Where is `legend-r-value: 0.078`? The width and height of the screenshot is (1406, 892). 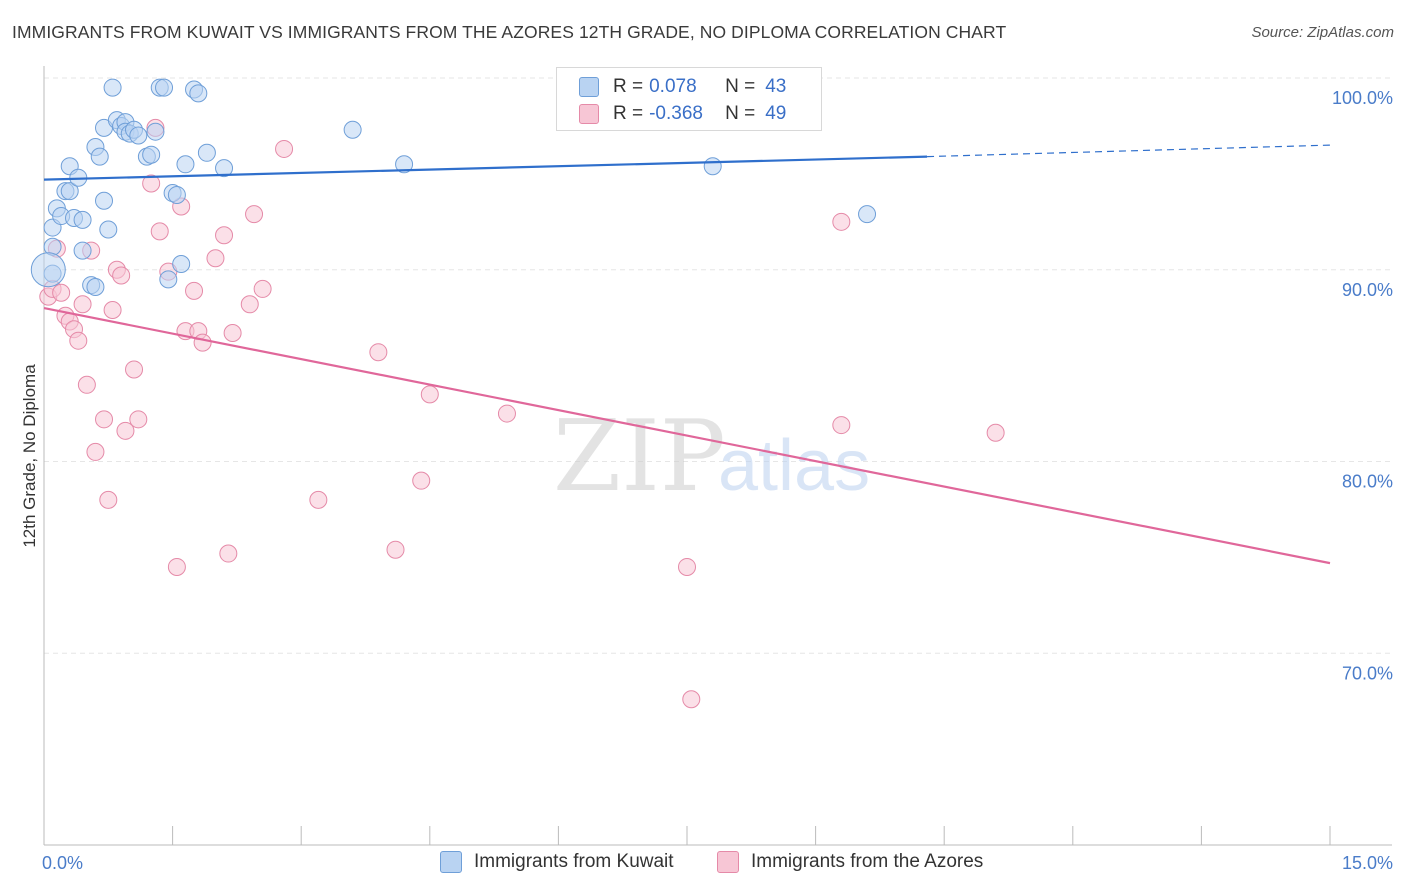 legend-r-value: 0.078 is located at coordinates (673, 86).